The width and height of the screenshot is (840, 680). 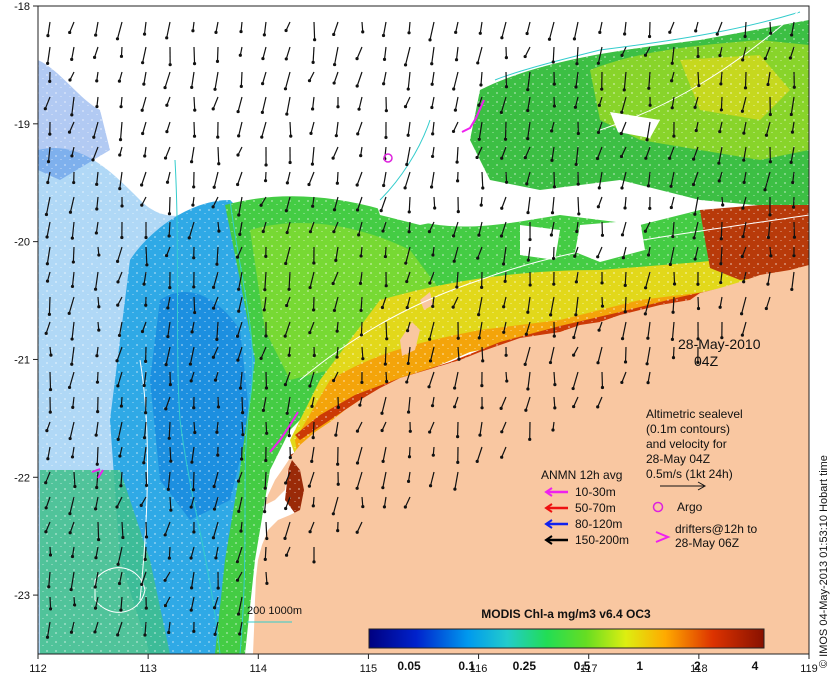 What do you see at coordinates (388, 158) in the screenshot?
I see `argo-float-marker` at bounding box center [388, 158].